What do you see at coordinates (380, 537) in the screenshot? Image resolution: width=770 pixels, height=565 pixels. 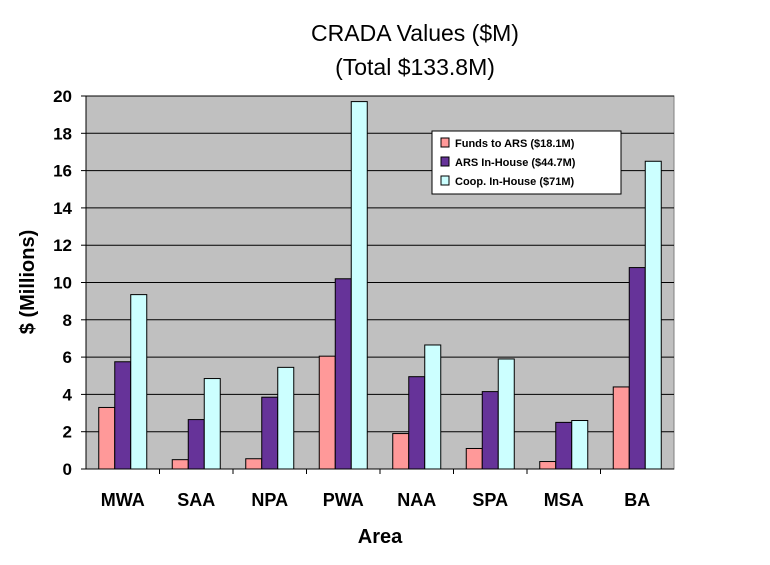 I see `x-axis-label: Area` at bounding box center [380, 537].